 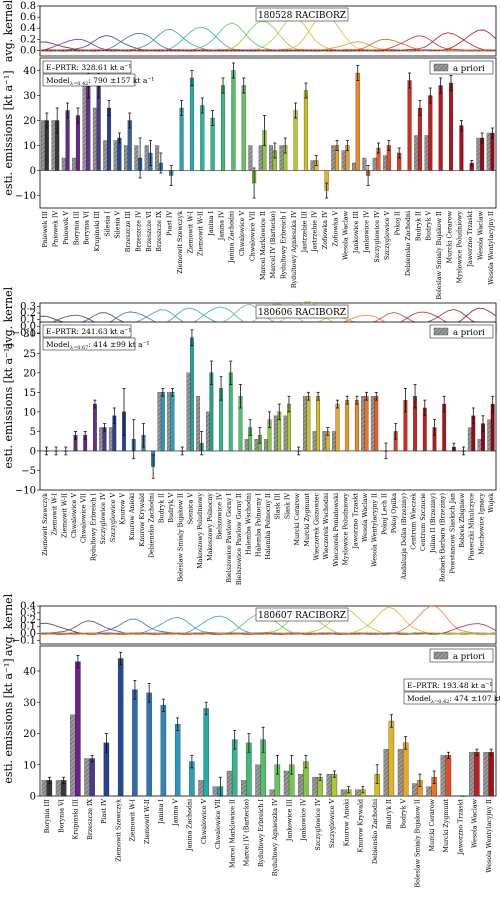 I want to click on category-label: Bielszowice IV, so click(x=219, y=516).